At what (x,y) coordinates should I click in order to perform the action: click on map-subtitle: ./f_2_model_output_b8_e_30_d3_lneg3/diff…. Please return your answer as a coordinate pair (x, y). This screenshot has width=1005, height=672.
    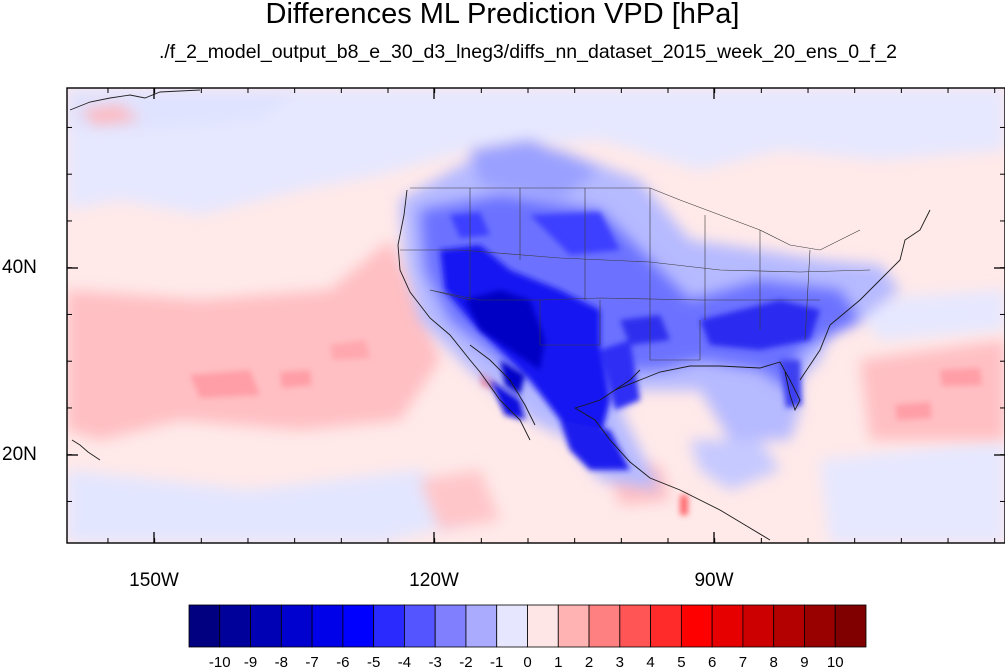
    Looking at the image, I should click on (528, 52).